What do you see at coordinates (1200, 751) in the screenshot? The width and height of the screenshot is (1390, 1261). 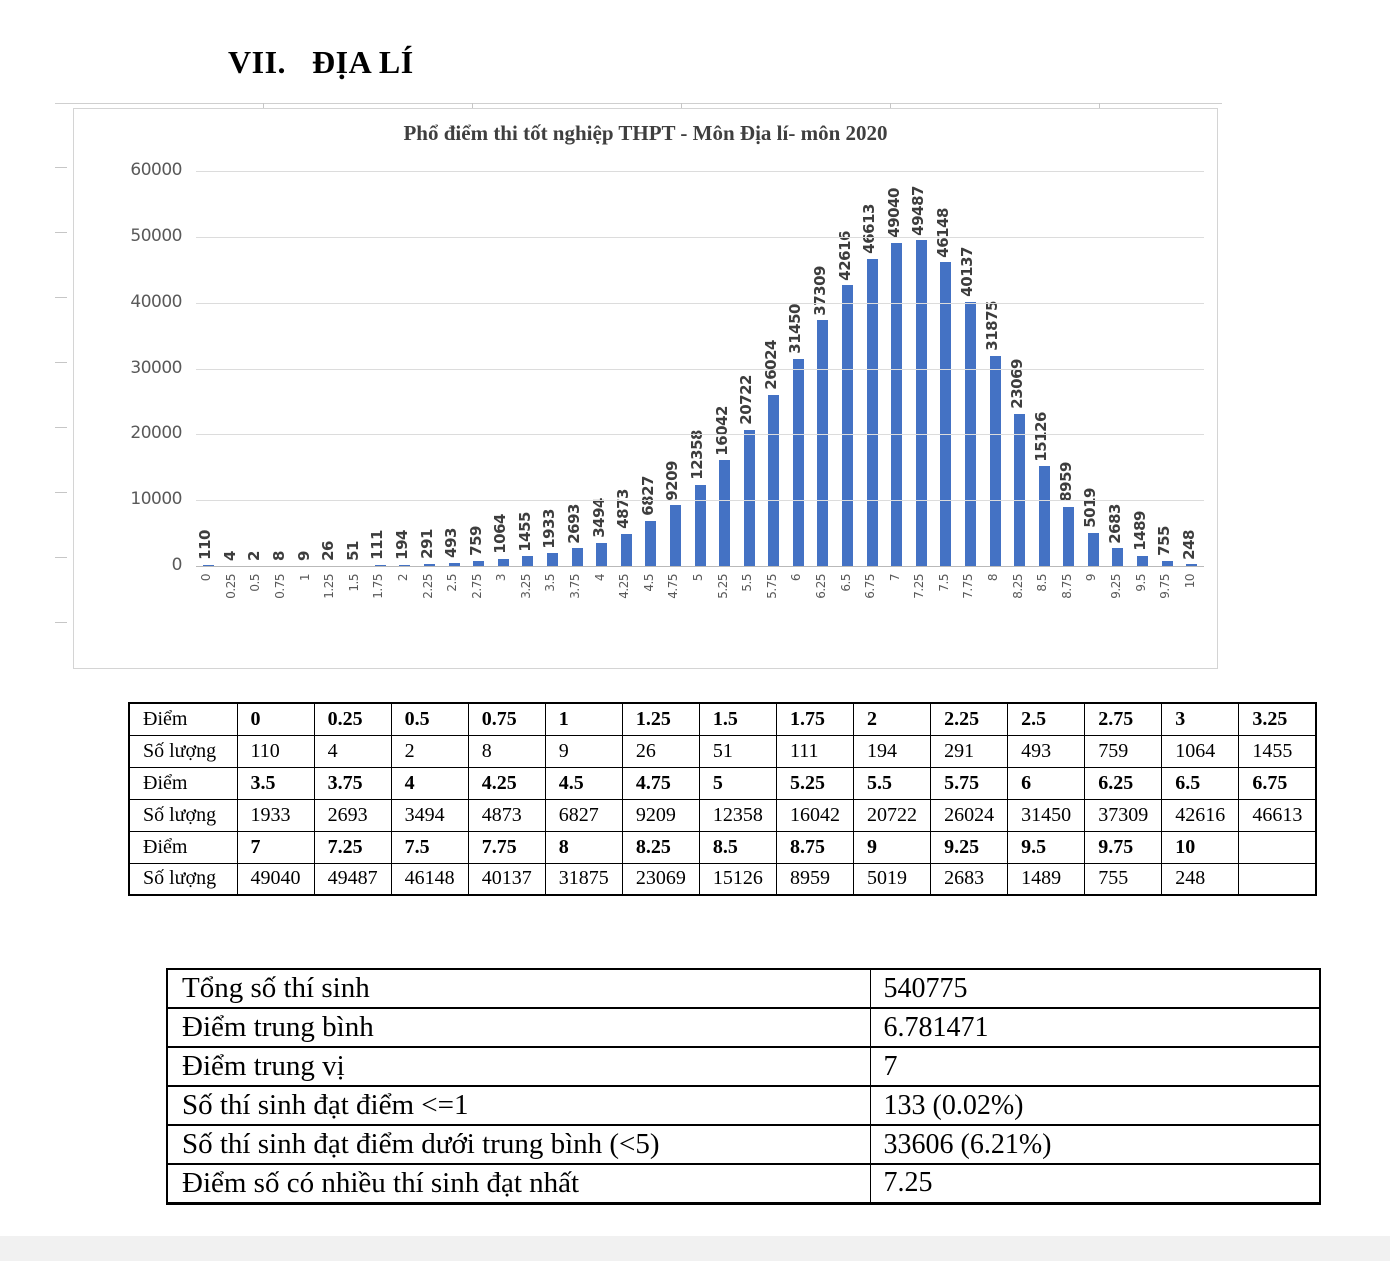 I see `count-cell: 1064` at bounding box center [1200, 751].